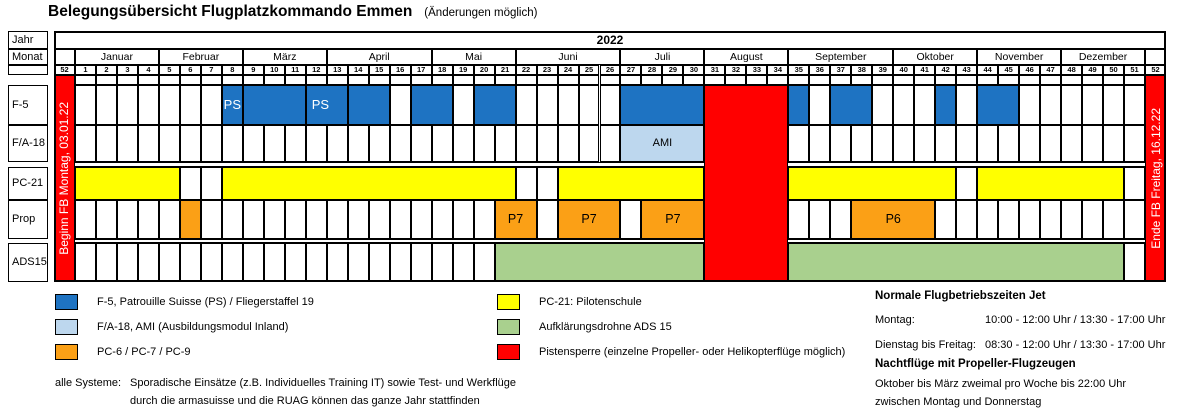 The height and width of the screenshot is (414, 1181). Describe the element at coordinates (232, 105) in the screenshot. I see `schedule-block-f5: PS` at that location.